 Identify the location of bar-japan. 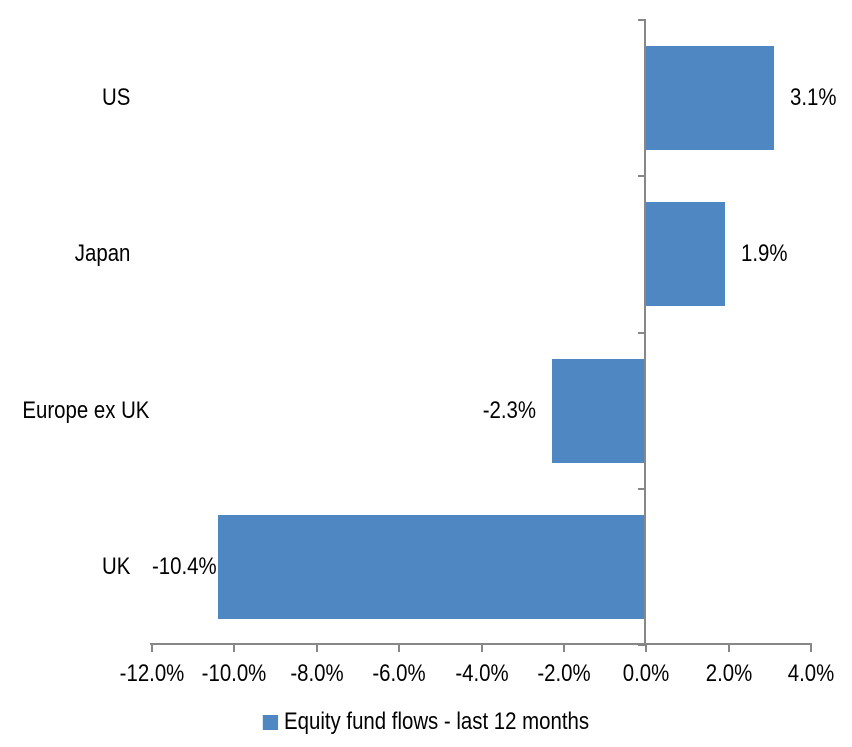
(685, 254).